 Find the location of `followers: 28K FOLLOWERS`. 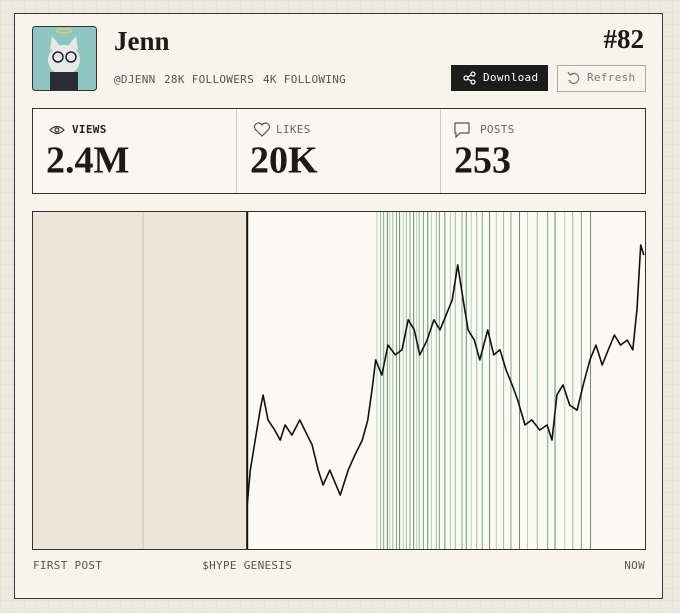

followers: 28K FOLLOWERS is located at coordinates (209, 79).